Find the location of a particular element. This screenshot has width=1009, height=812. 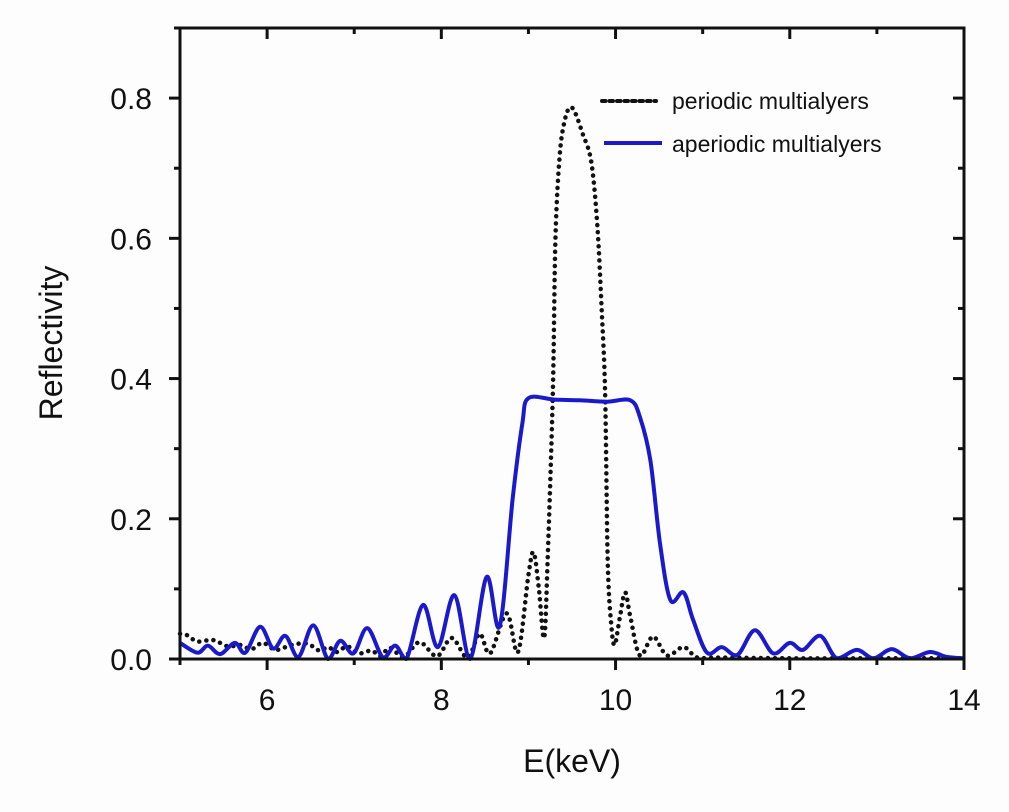

y-axis-title: Reflectivity is located at coordinates (51, 343).